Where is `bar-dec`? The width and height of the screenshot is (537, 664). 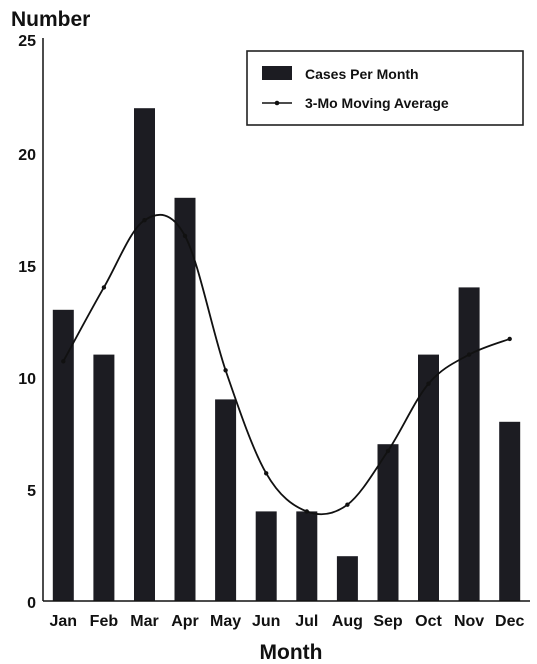 bar-dec is located at coordinates (510, 511).